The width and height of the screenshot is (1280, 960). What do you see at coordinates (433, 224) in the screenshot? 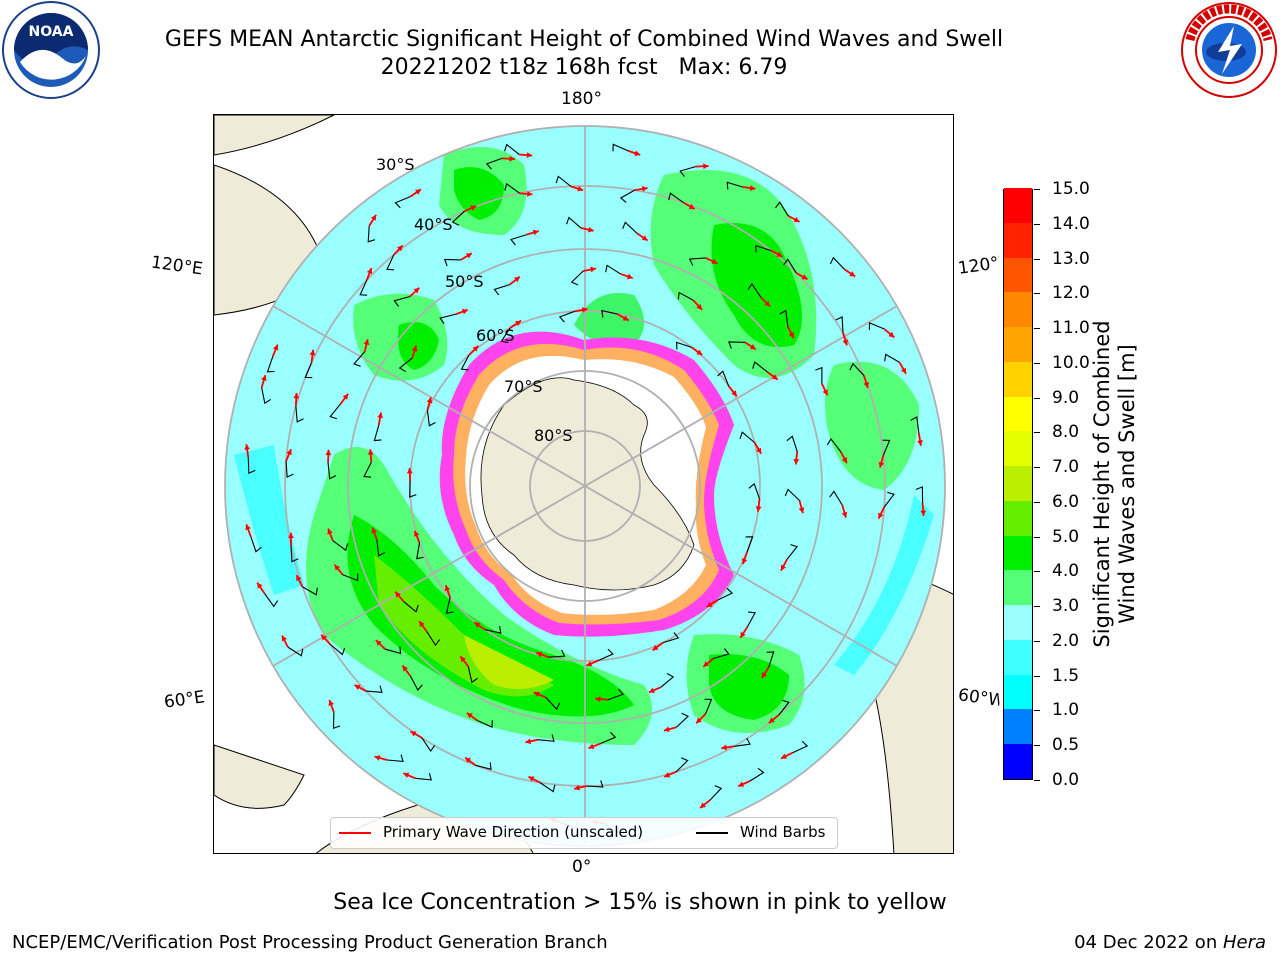
I see `lat-label-40s: 40°S` at bounding box center [433, 224].